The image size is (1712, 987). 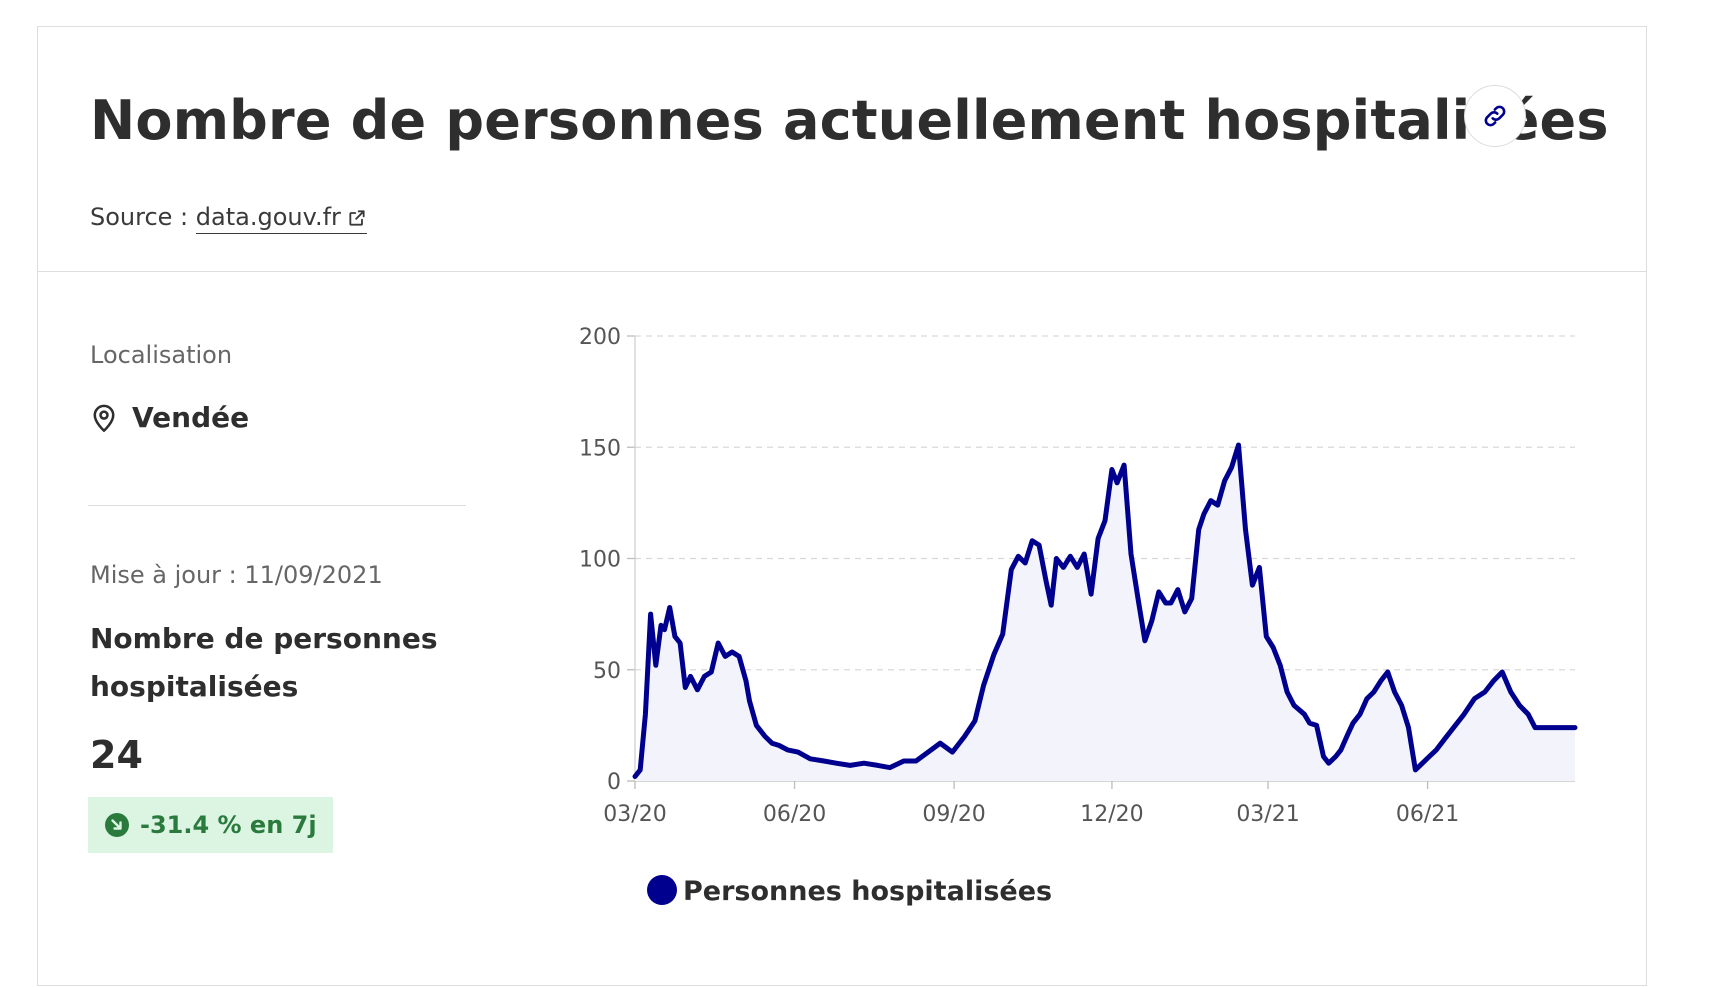 I want to click on sidebar-divider, so click(x=277, y=505).